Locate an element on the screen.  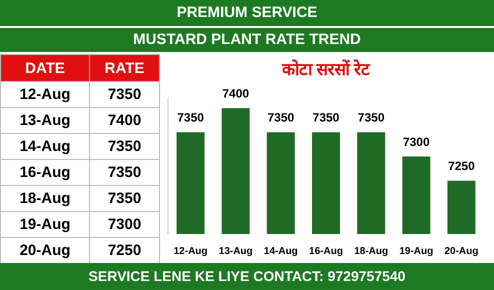
chart-title: कोटा सरसों रेट is located at coordinates (326, 68).